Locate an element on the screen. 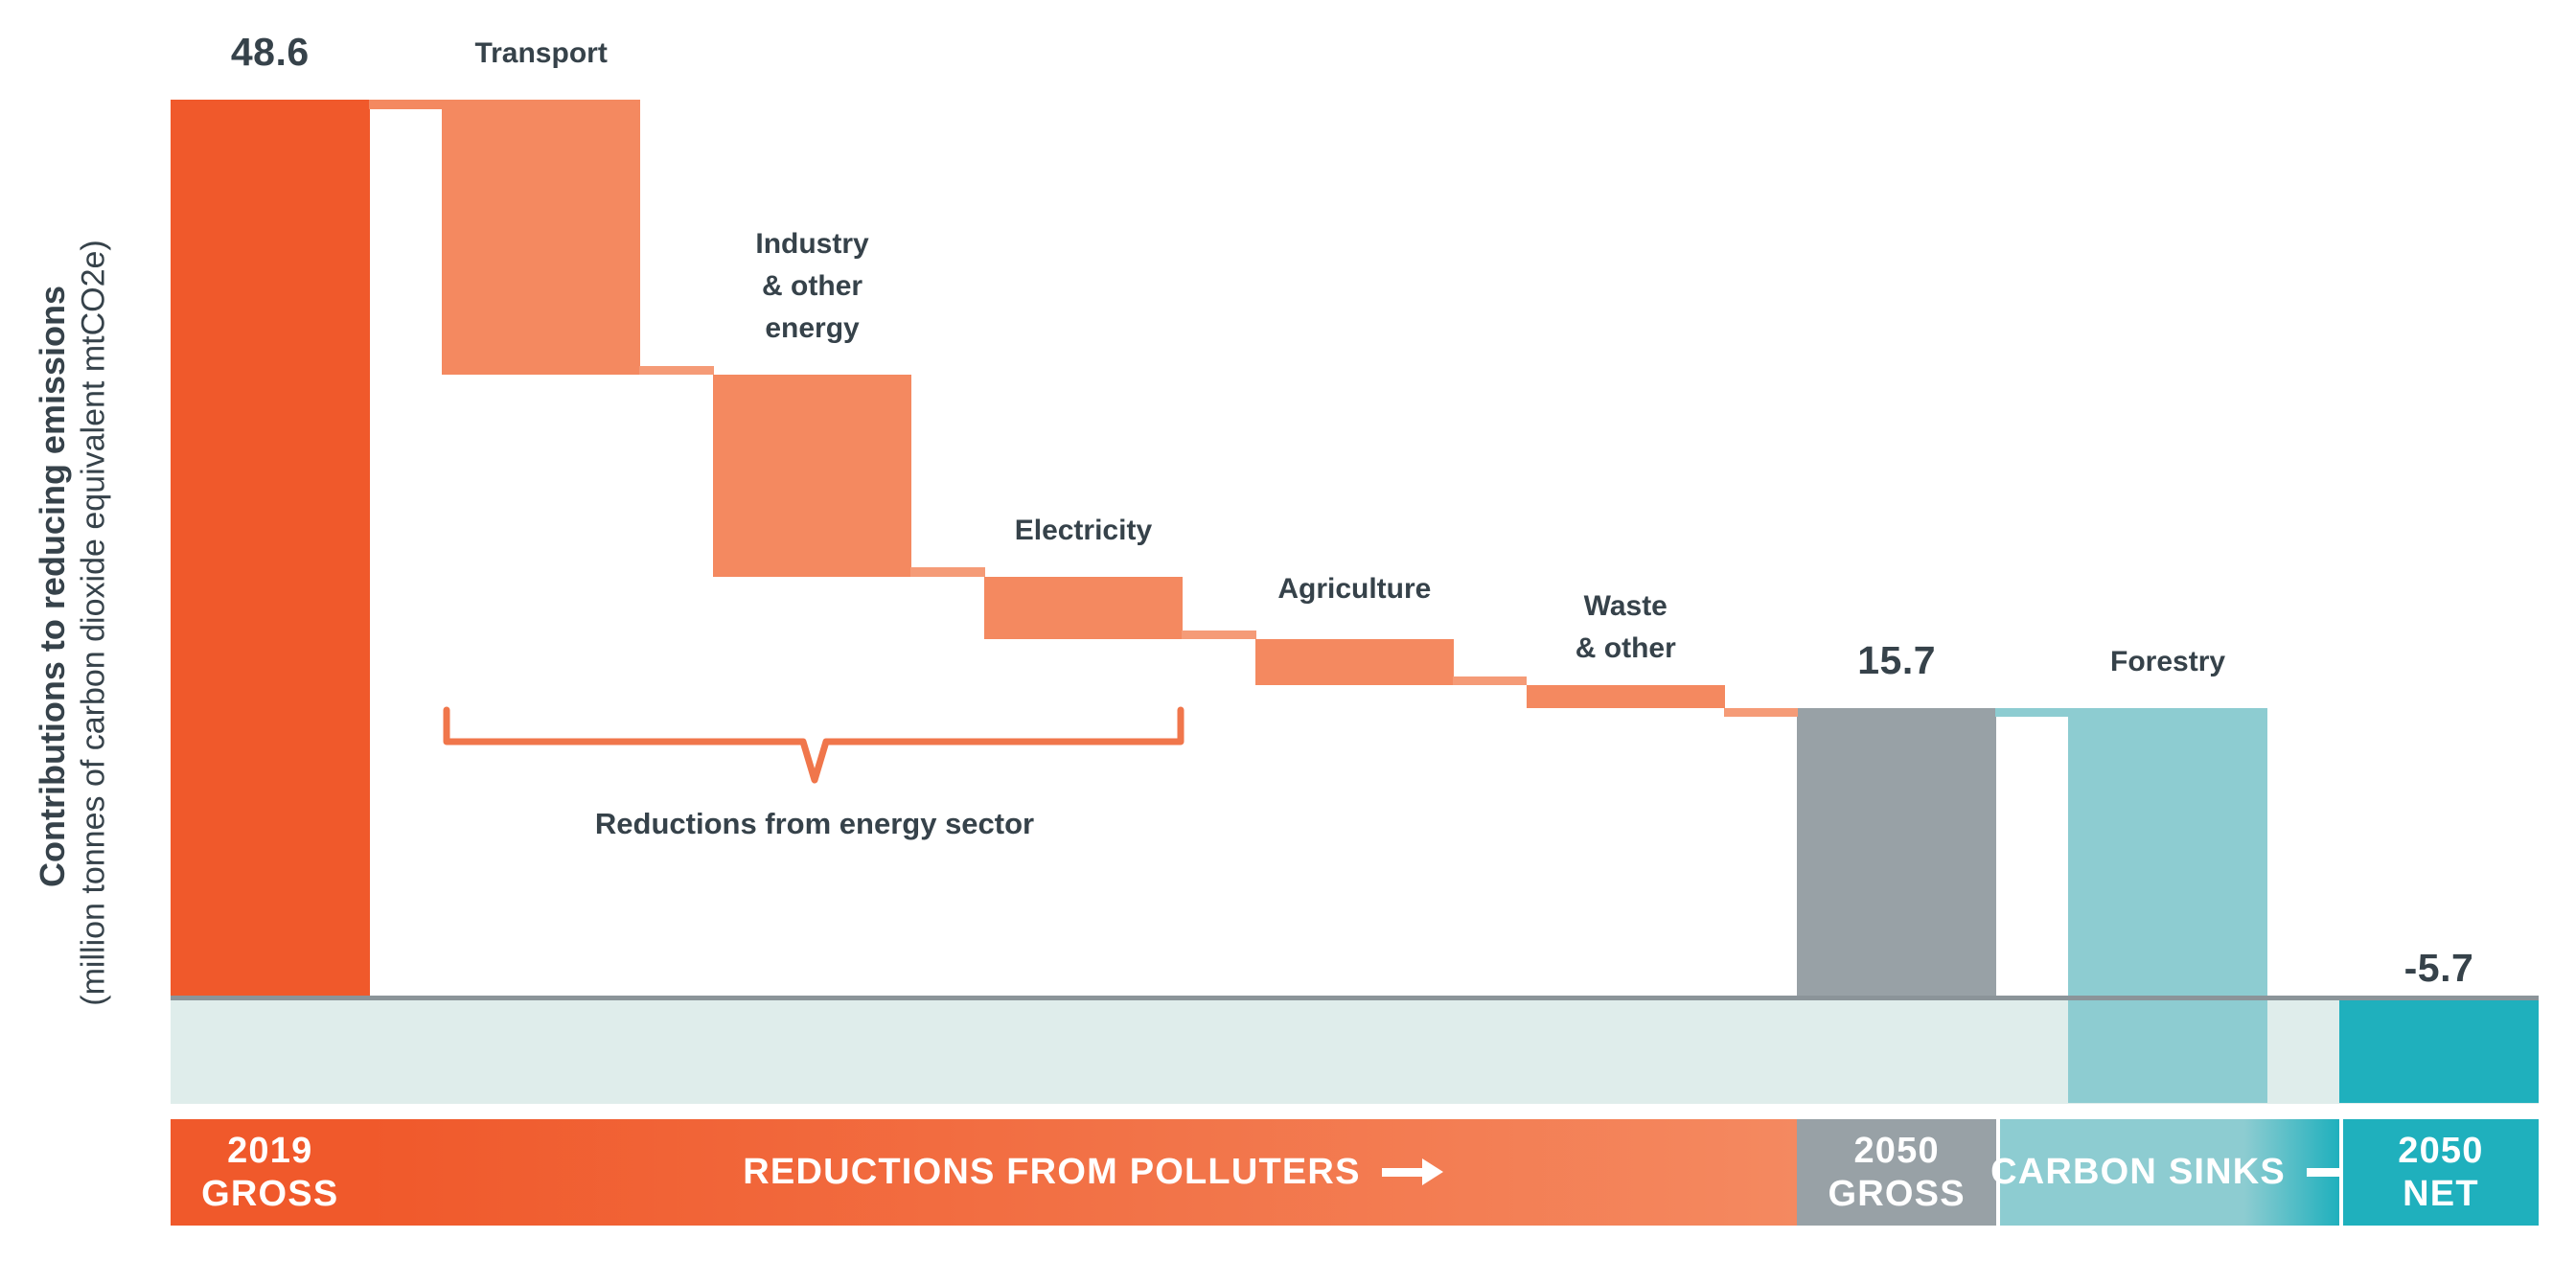  bar-agriculture is located at coordinates (1354, 662).